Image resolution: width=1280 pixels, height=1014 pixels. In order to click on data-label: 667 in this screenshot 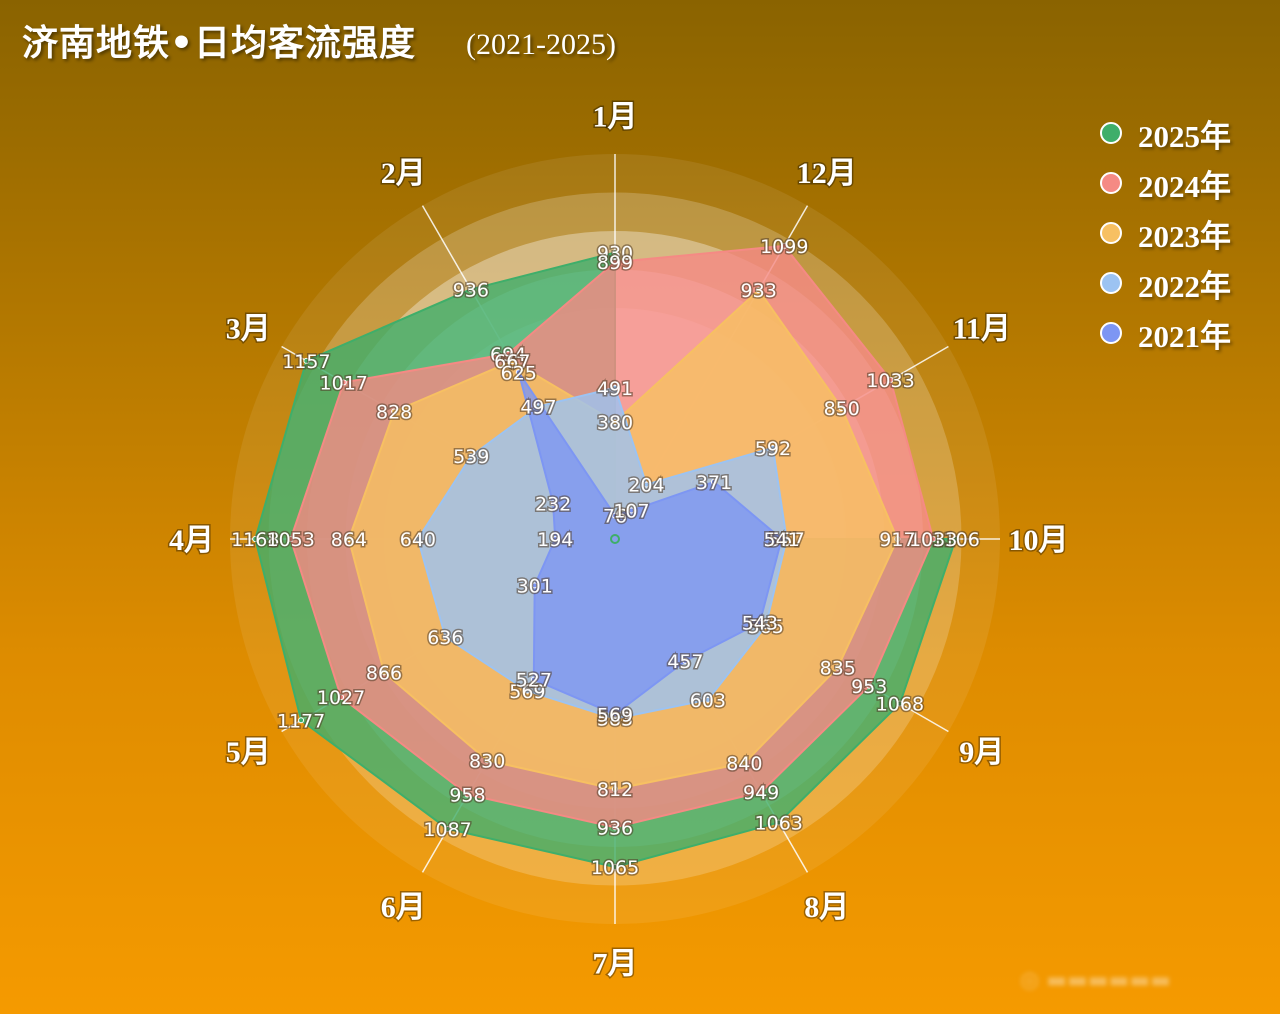, I will do `click(512, 362)`.